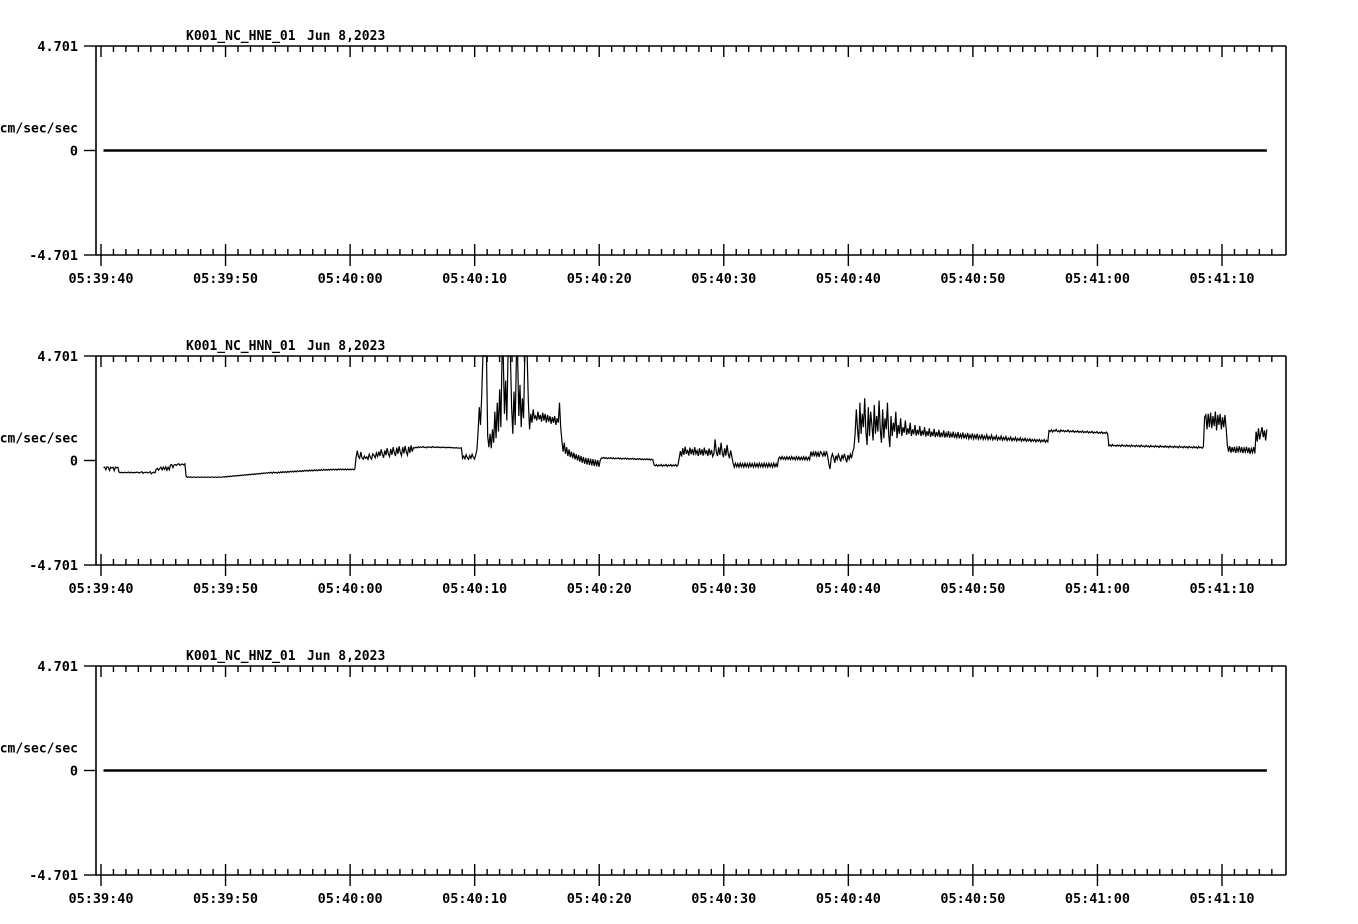 The image size is (1358, 924). I want to click on waveform-trace, so click(685, 417).